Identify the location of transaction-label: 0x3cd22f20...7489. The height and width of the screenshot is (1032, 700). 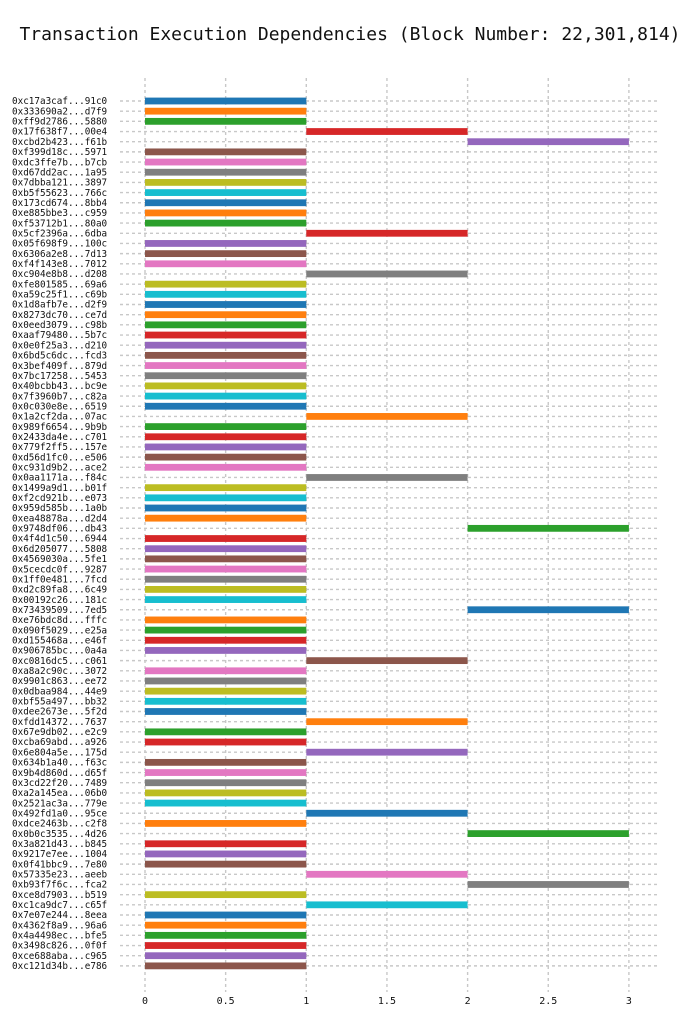
(59, 783).